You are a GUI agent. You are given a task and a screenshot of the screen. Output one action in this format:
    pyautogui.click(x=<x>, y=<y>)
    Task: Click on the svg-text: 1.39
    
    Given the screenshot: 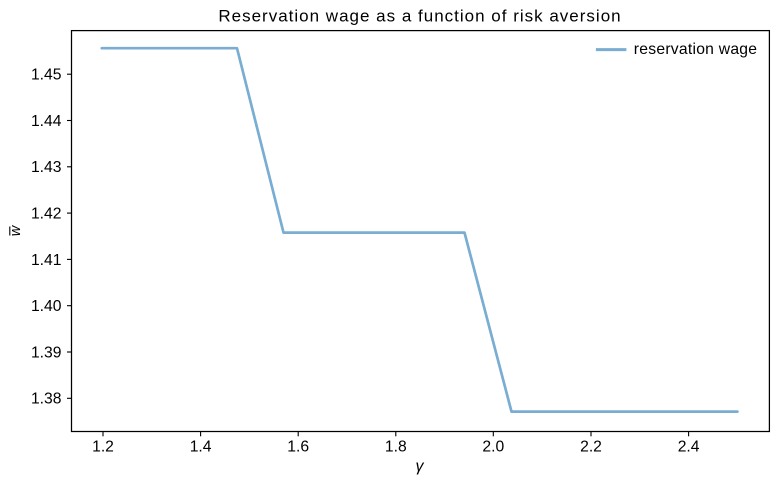 What is the action you would take?
    pyautogui.click(x=46, y=352)
    